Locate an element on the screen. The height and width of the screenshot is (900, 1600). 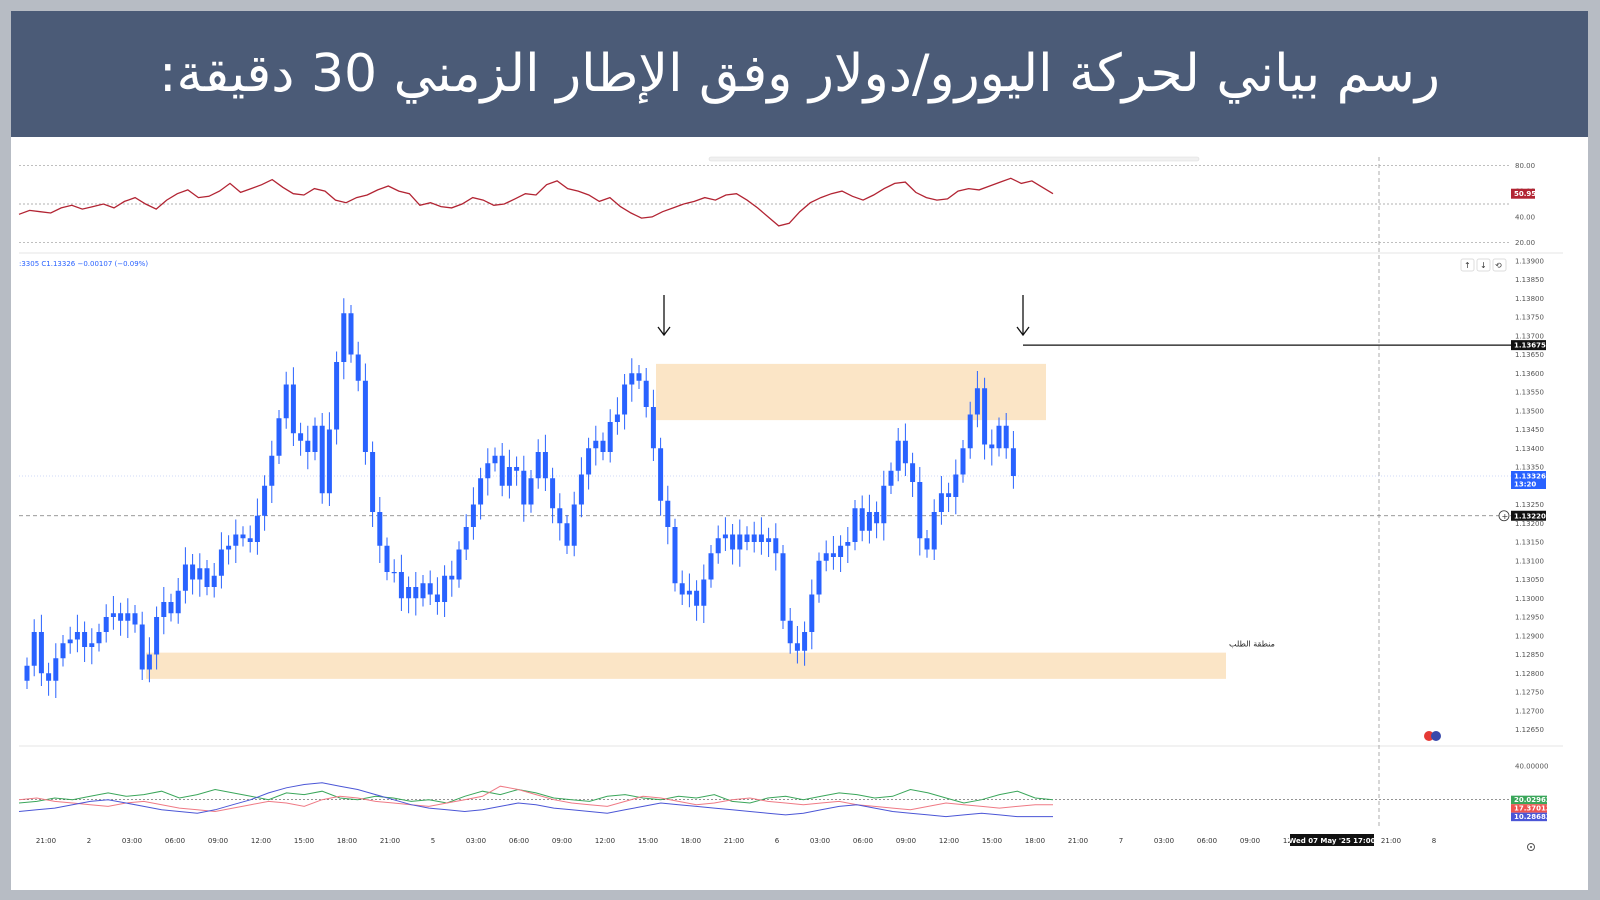
last-price-tag-countdown: 13:20 is located at coordinates (1525, 485).